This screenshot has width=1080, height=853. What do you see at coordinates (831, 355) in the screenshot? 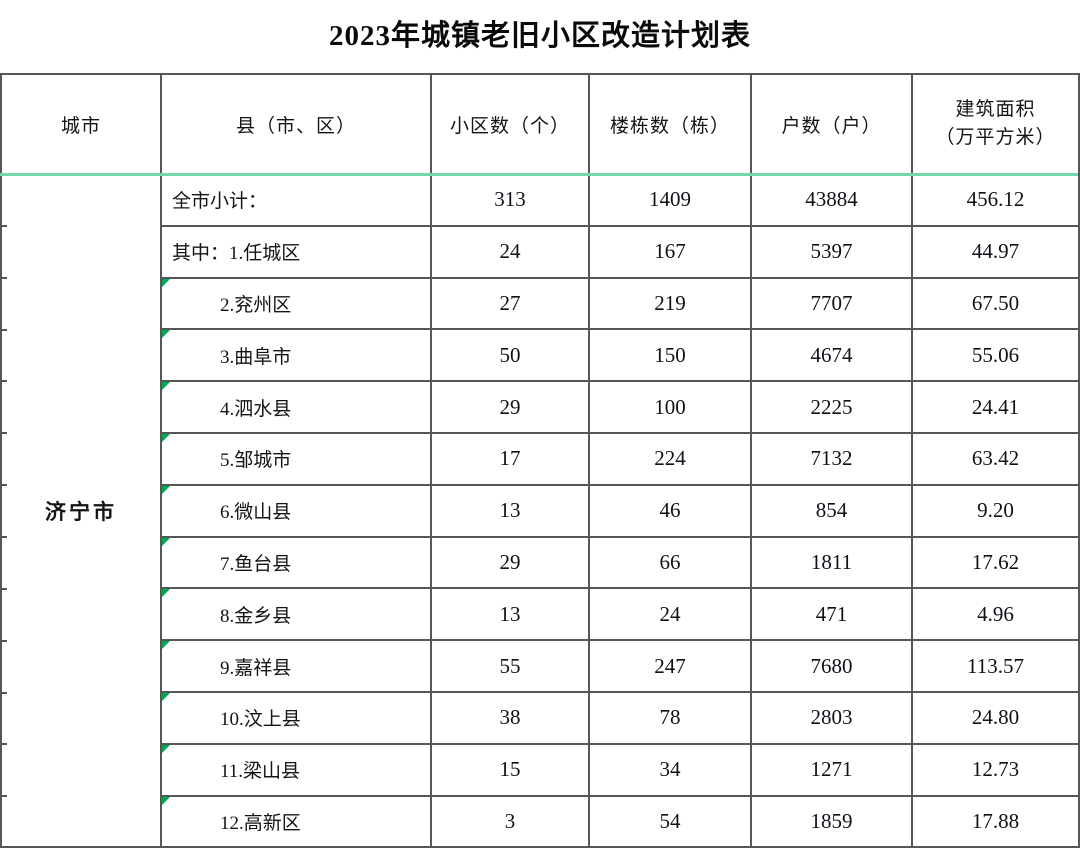
I see `households-cell: 4674` at bounding box center [831, 355].